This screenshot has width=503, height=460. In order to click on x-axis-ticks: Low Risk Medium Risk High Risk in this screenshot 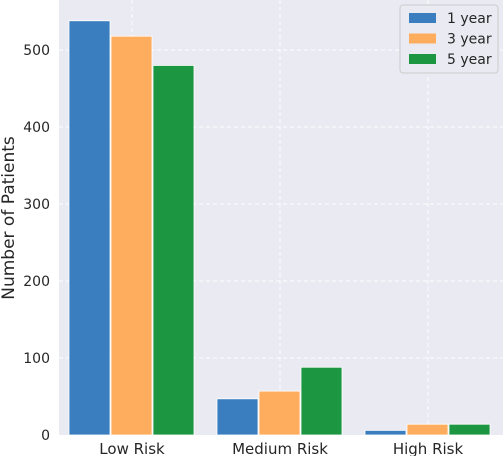, I will do `click(281, 449)`.